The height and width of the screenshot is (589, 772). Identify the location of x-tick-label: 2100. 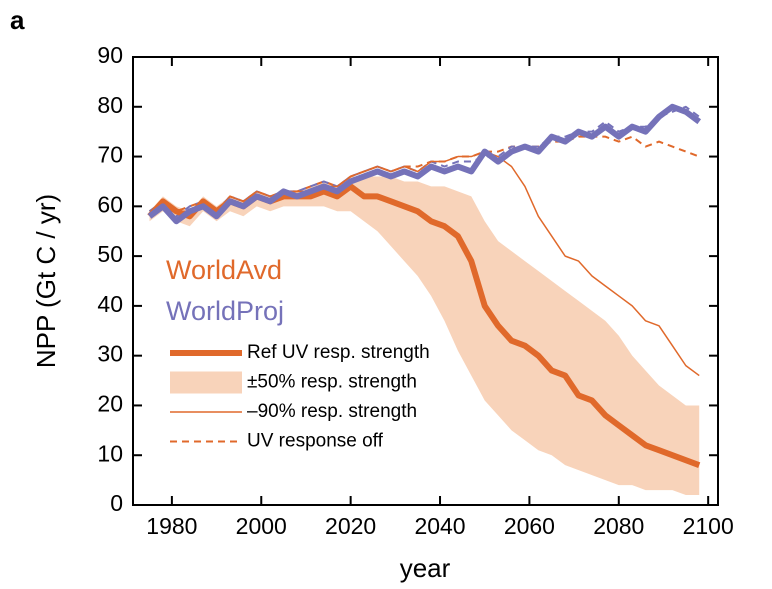
(708, 526).